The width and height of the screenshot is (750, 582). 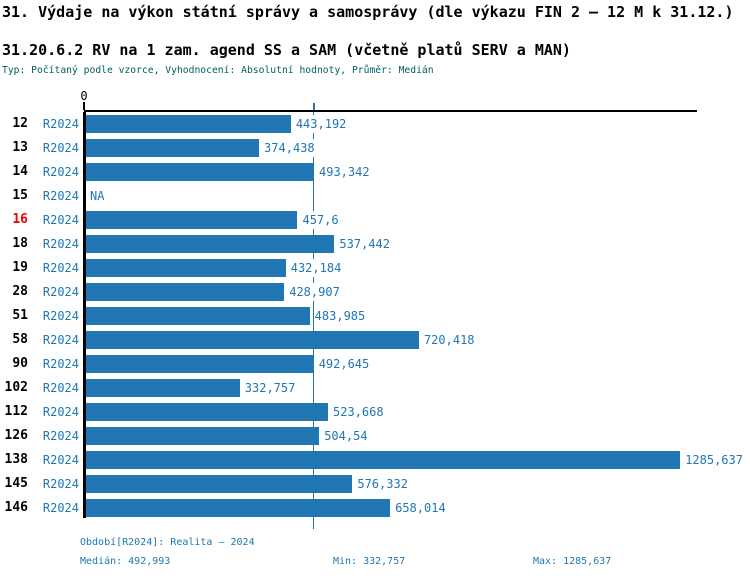 I want to click on row-category-label: 126, so click(x=16, y=435).